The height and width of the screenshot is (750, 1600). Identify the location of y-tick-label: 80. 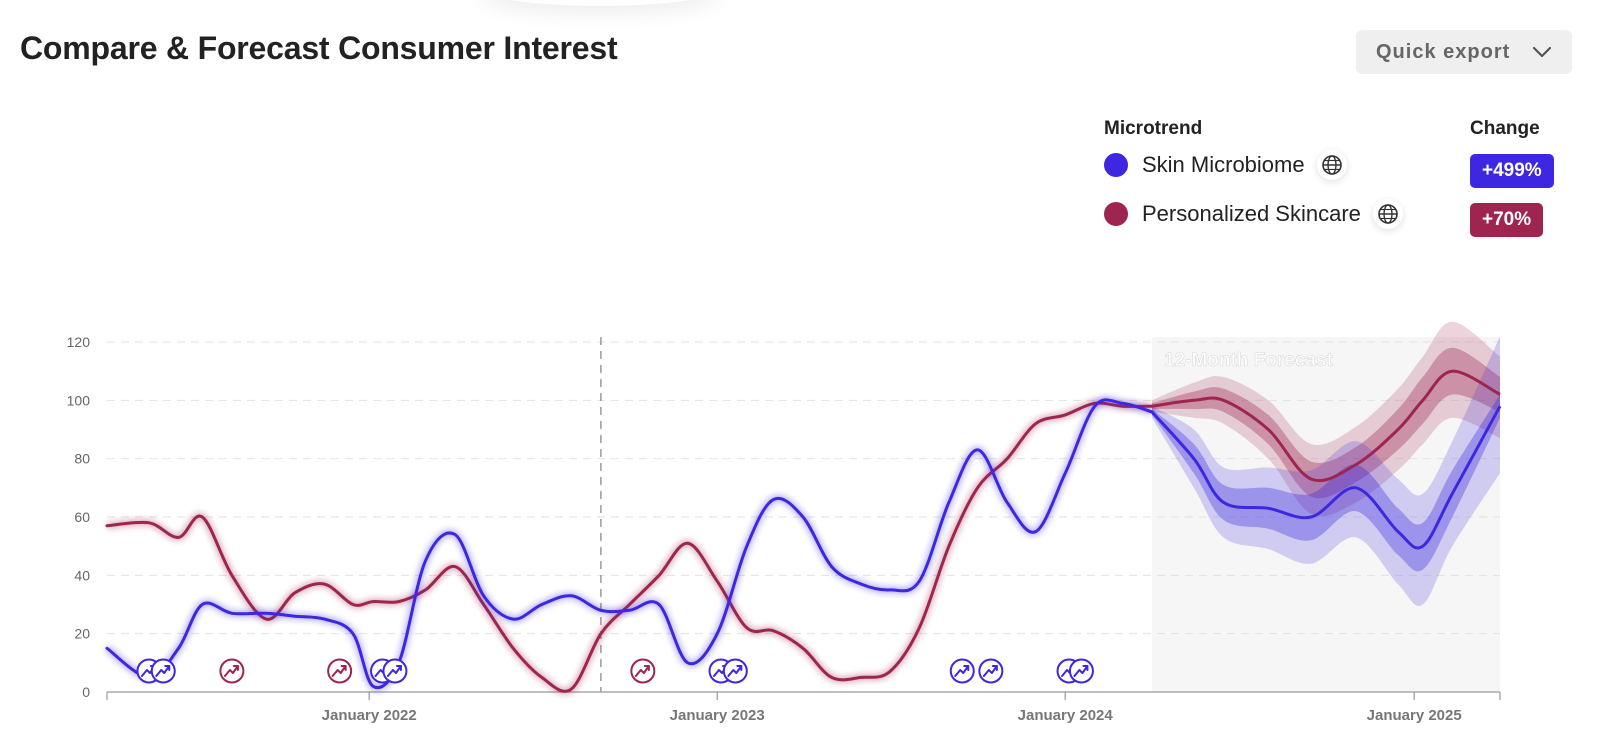
(82, 459).